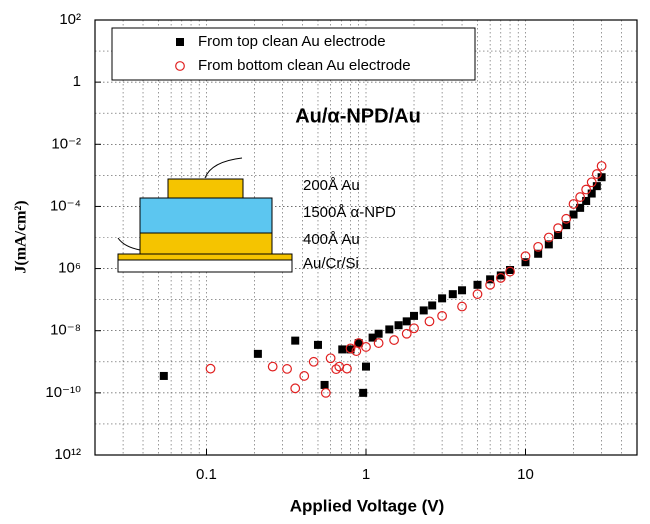  What do you see at coordinates (65, 330) in the screenshot?
I see `y-tick-label: 10⁻⁸` at bounding box center [65, 330].